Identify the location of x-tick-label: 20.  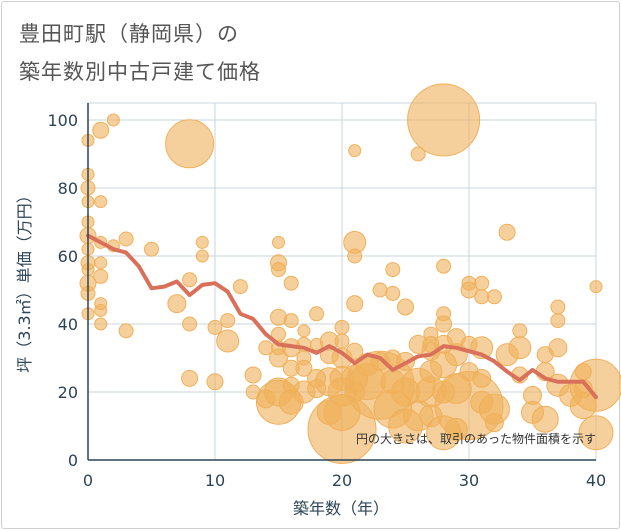
(342, 480).